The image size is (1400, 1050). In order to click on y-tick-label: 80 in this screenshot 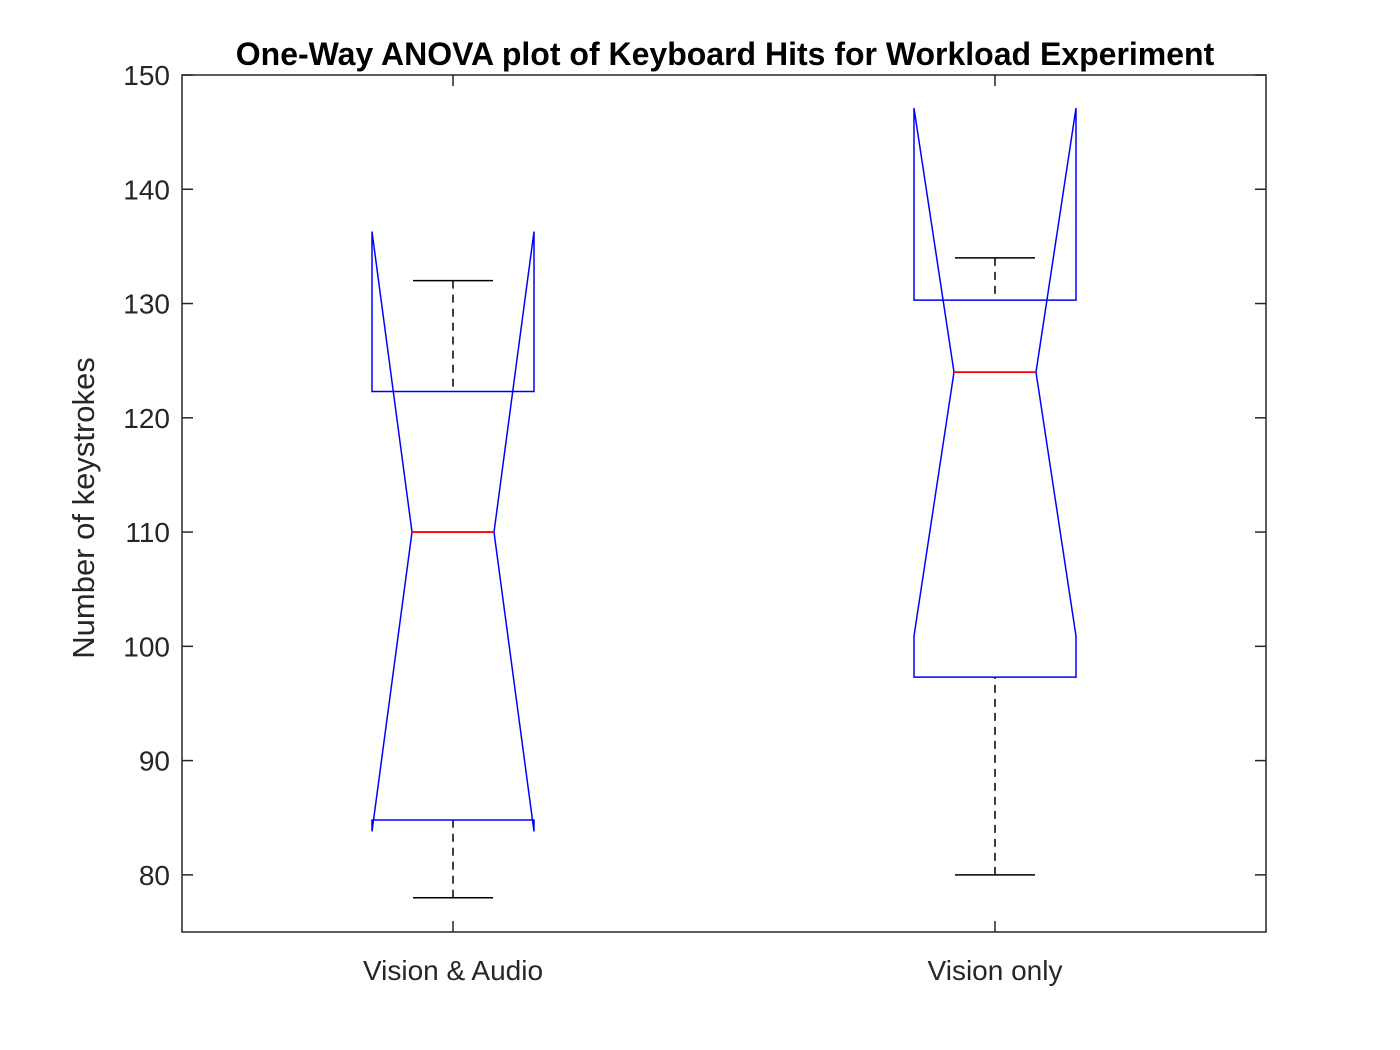, I will do `click(154, 875)`.